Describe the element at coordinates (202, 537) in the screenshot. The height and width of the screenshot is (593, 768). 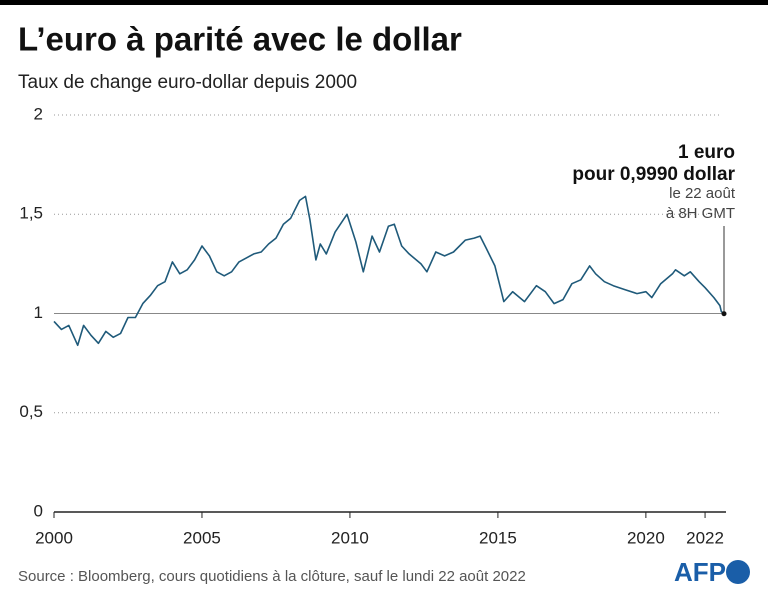
I see `x-tick-label: 2005` at that location.